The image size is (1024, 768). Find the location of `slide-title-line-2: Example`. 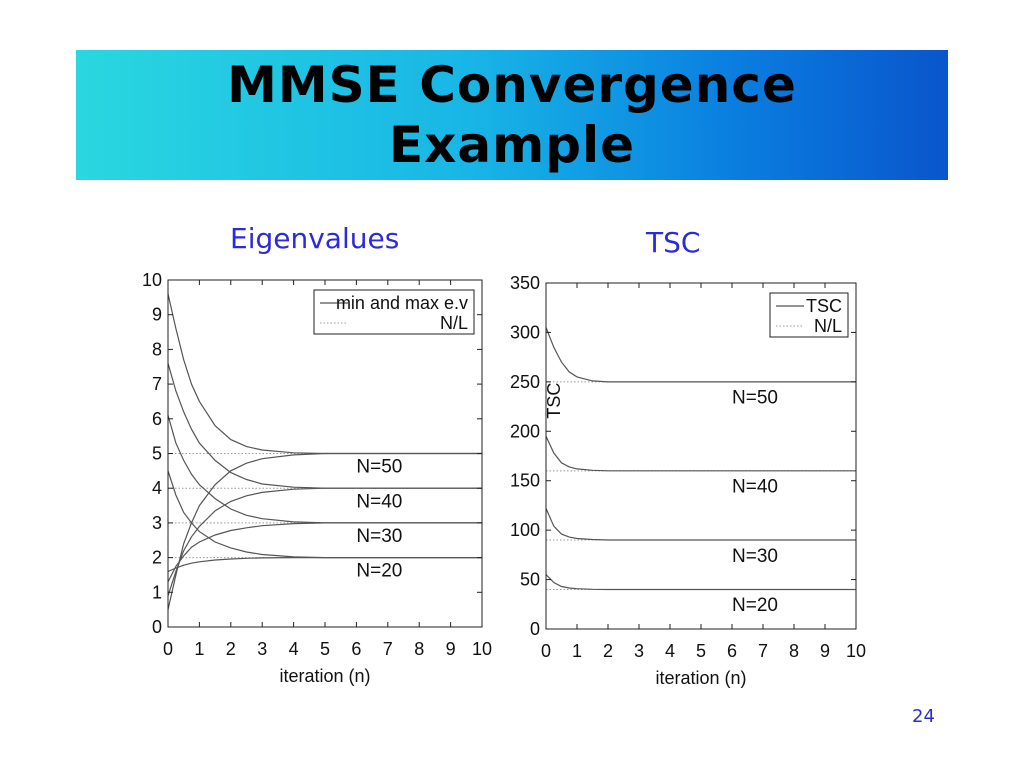

slide-title-line-2: Example is located at coordinates (512, 145).